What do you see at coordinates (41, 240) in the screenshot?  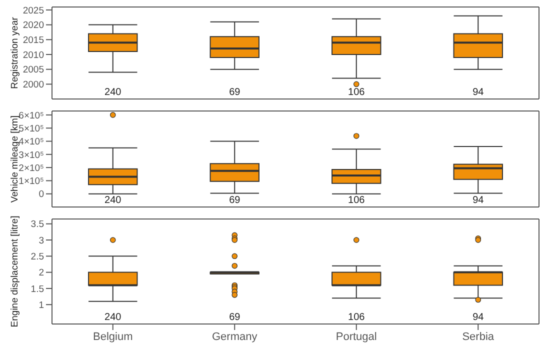 I see `y-tick-label: 3` at bounding box center [41, 240].